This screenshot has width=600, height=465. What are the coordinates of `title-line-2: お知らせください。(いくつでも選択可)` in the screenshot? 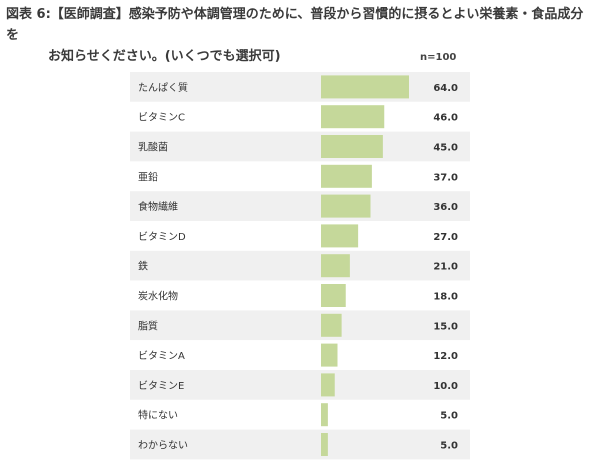 It's located at (164, 56).